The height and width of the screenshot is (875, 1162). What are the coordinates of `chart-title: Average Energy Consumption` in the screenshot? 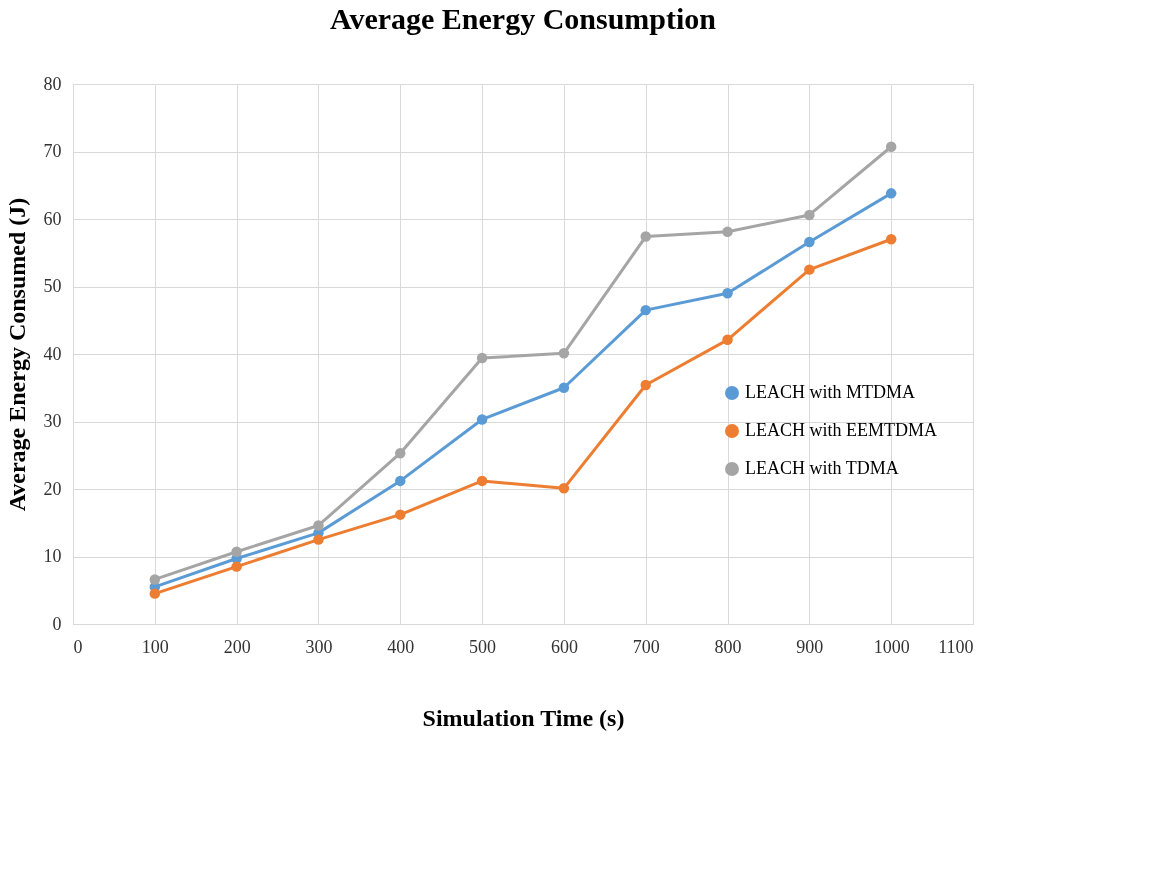 It's located at (523, 18).